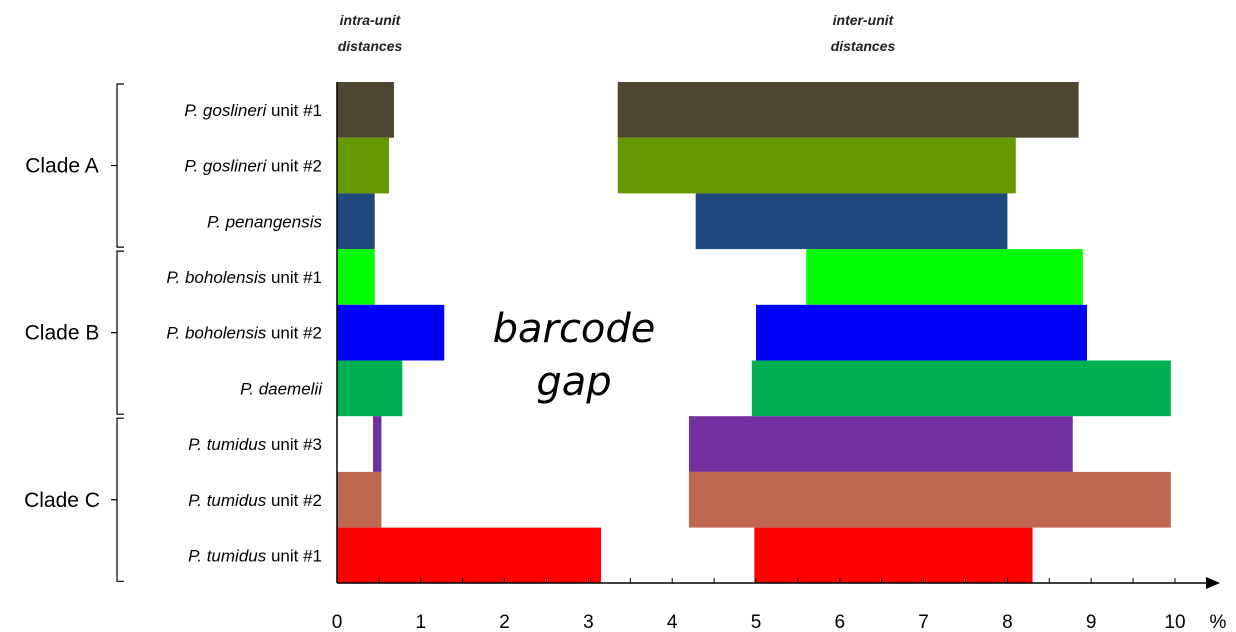 The height and width of the screenshot is (632, 1236). Describe the element at coordinates (504, 622) in the screenshot. I see `x-tick-label: 2` at that location.